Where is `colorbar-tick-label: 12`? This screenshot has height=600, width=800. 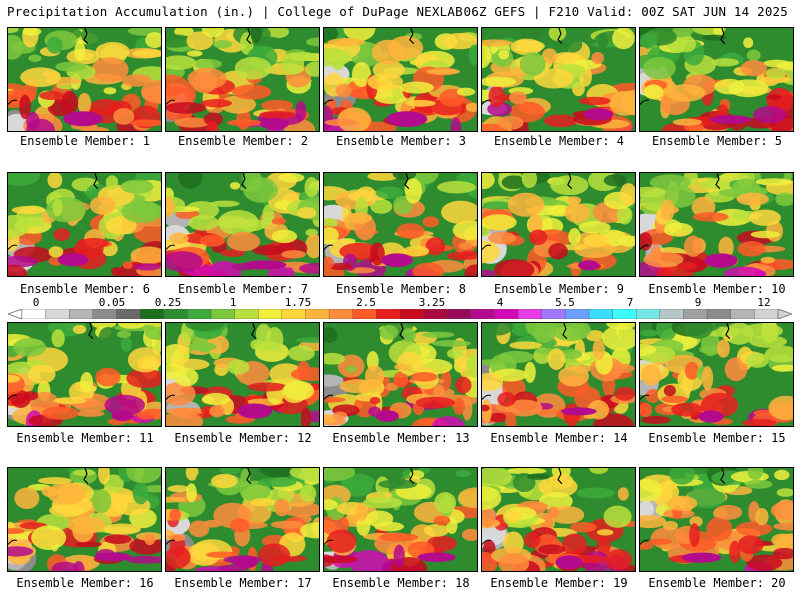
colorbar-tick-label: 12 is located at coordinates (764, 302).